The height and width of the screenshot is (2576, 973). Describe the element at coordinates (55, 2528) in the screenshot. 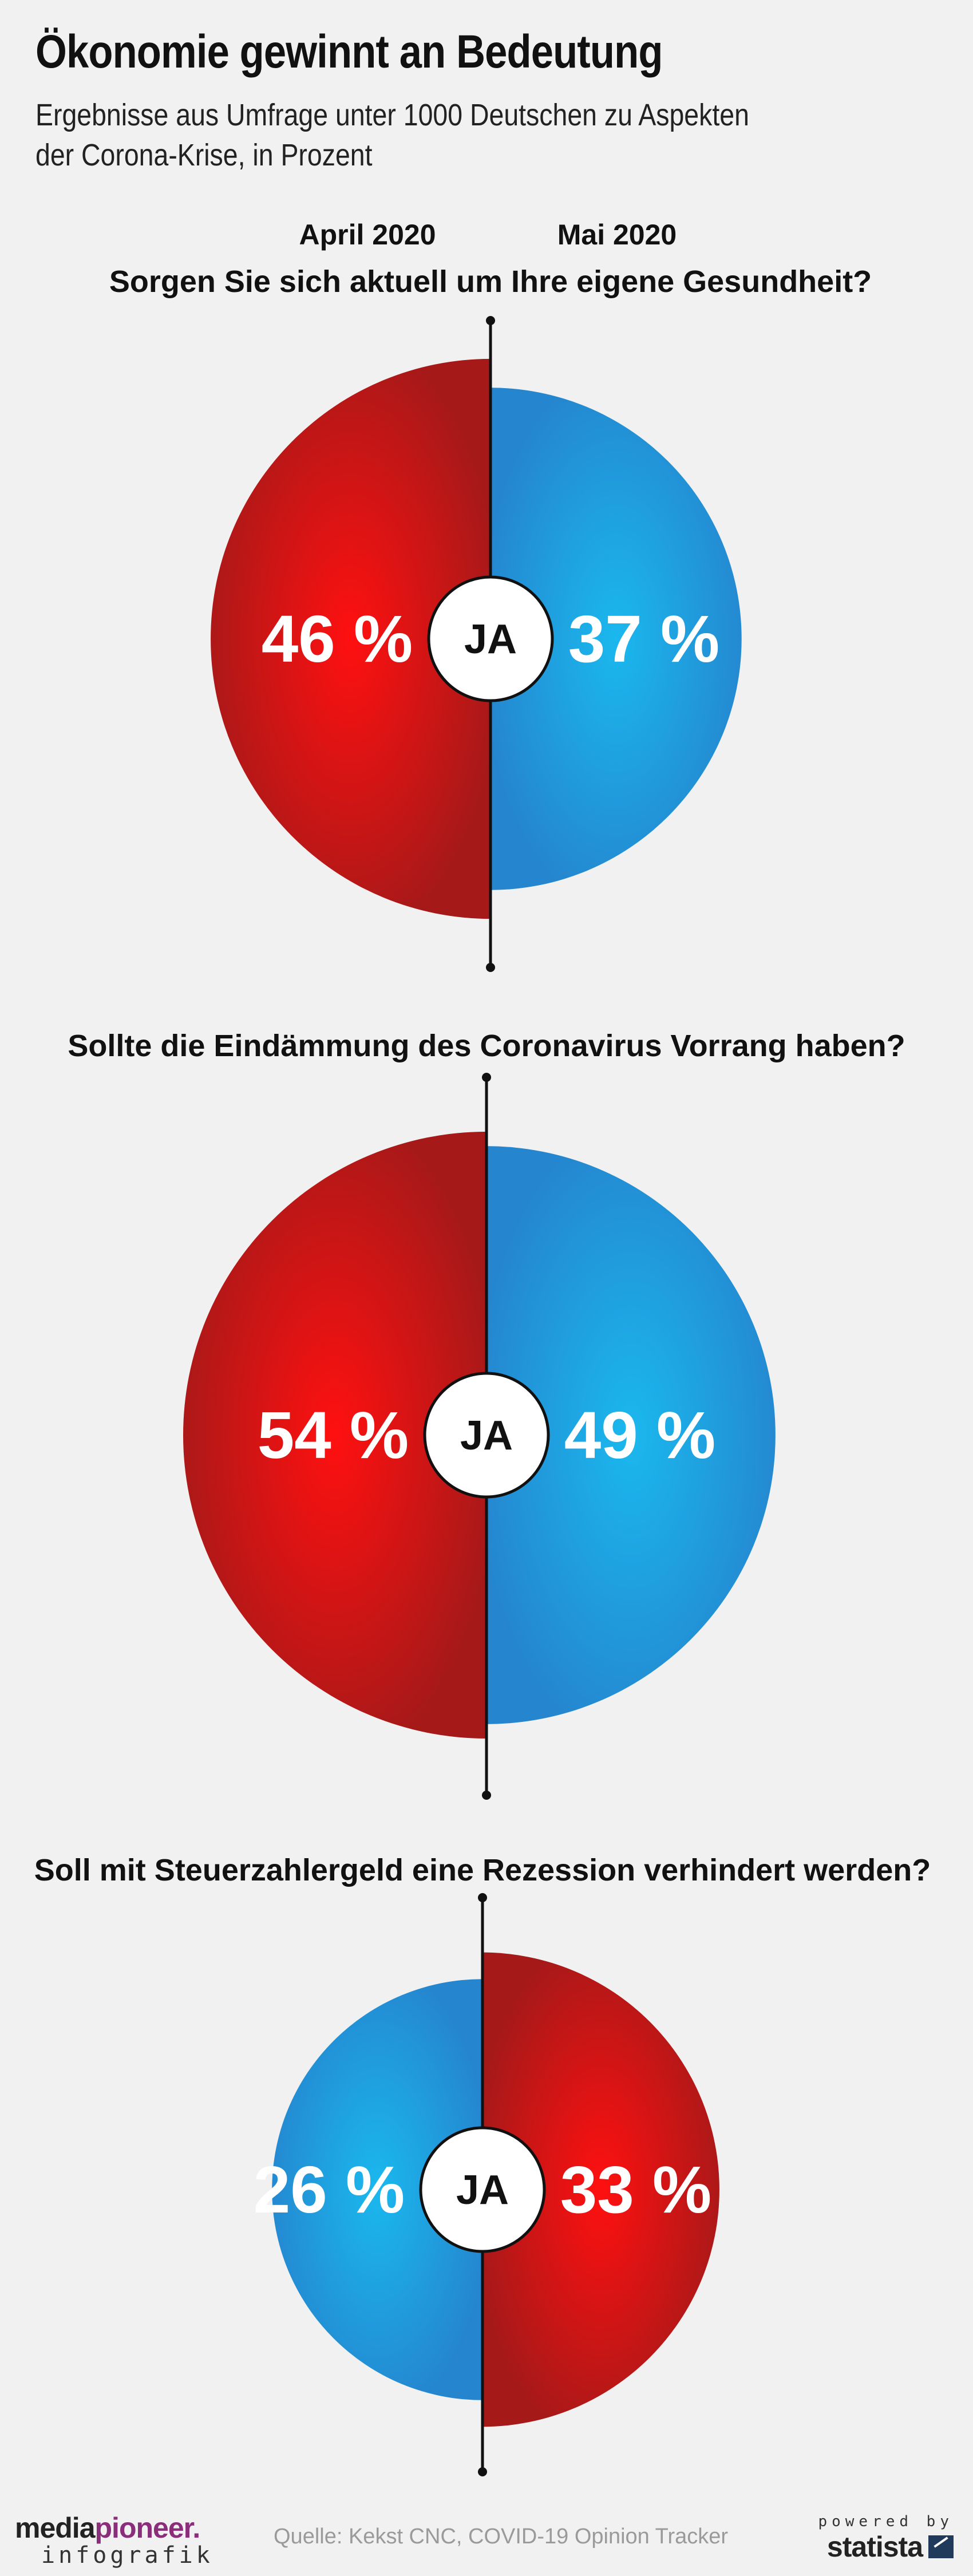

I see `brand-main: media` at that location.